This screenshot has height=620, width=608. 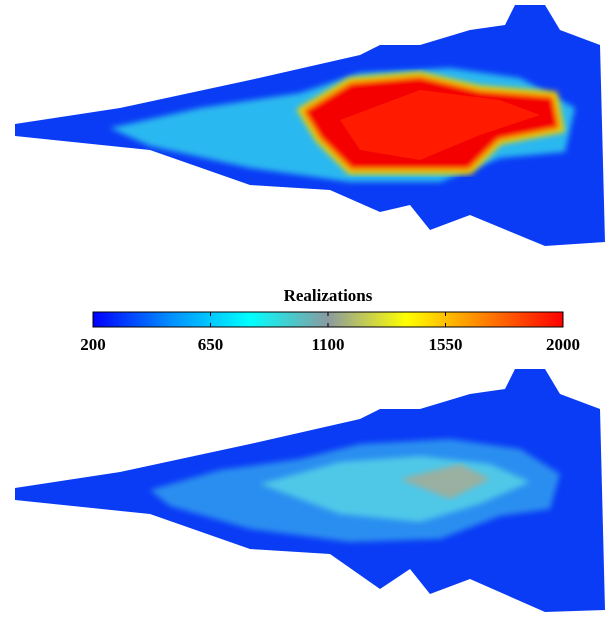 I want to click on colorbar-title: Realizations, so click(x=328, y=295).